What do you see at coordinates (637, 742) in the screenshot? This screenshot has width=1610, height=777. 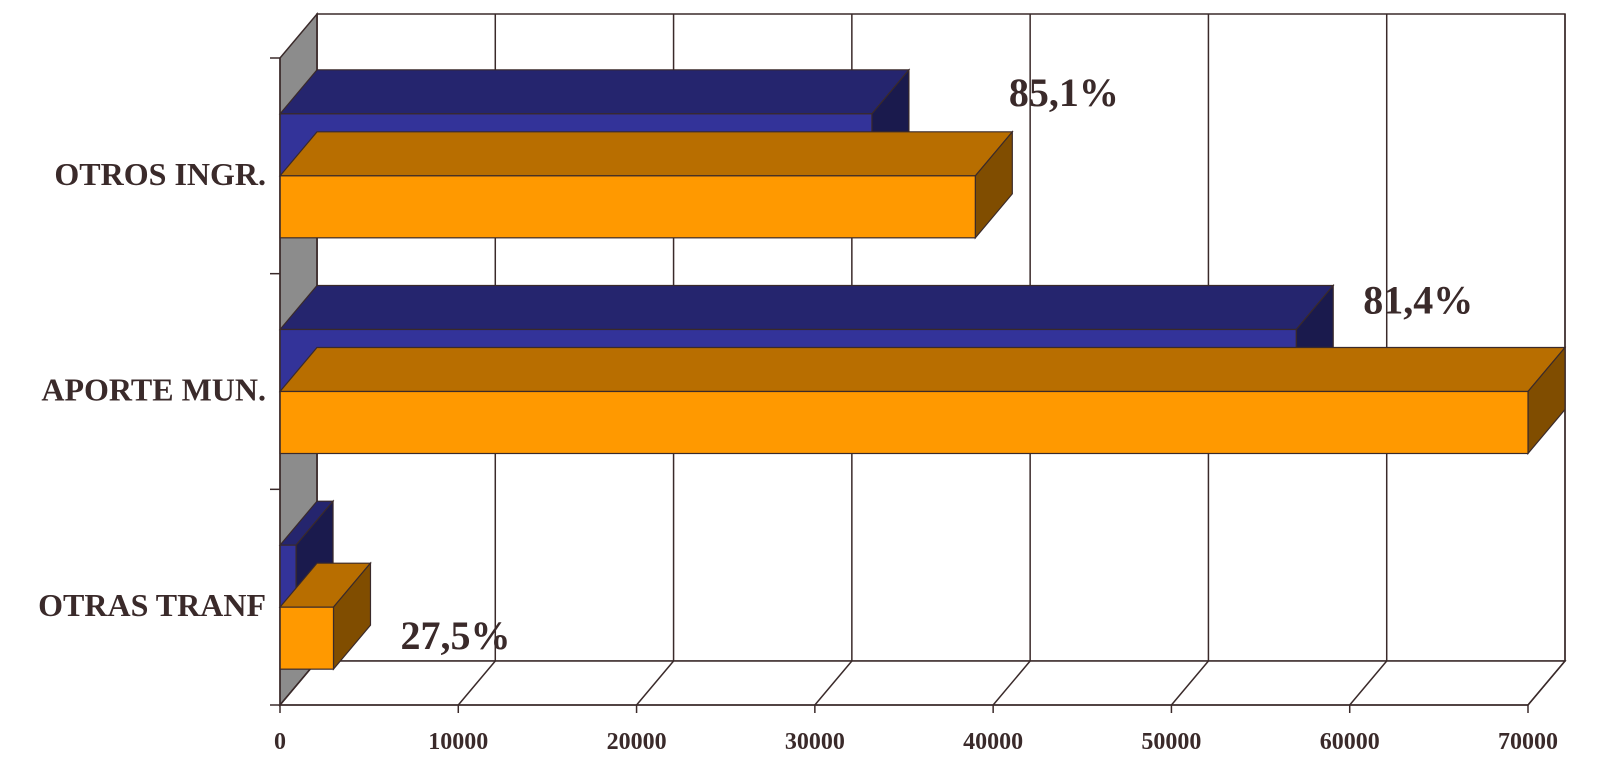 I see `x-tick-label: 20000` at bounding box center [637, 742].